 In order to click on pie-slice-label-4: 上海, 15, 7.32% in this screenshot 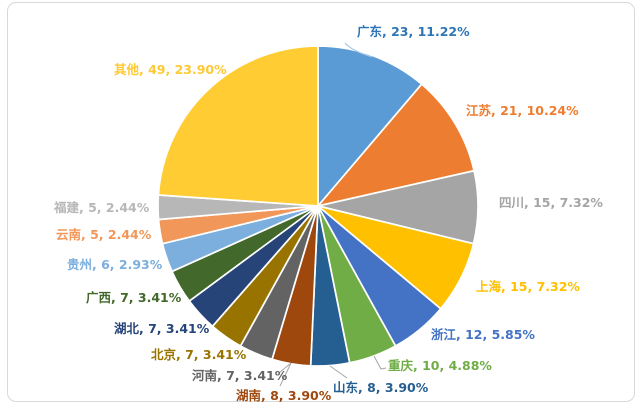, I will do `click(528, 286)`.